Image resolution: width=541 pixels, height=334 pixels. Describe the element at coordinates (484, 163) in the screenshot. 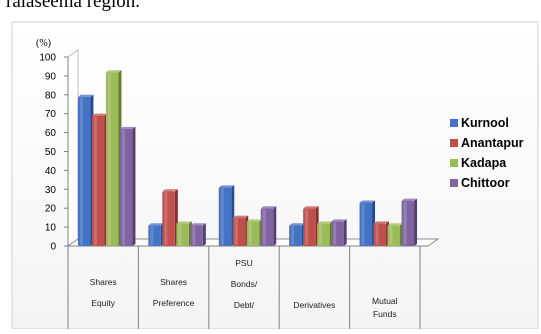

I see `legend-label: Kadapa` at that location.